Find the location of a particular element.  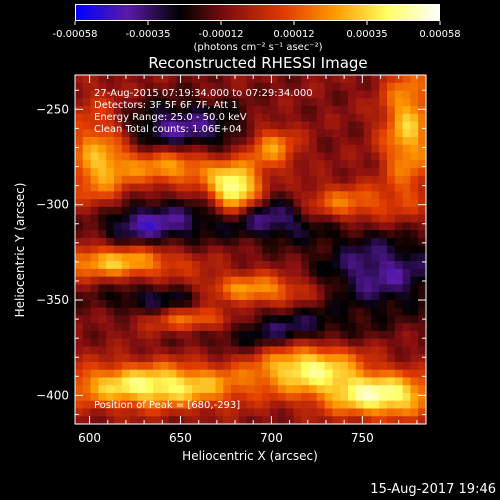

colorbar-tick-label: -0.00058 is located at coordinates (75, 34).